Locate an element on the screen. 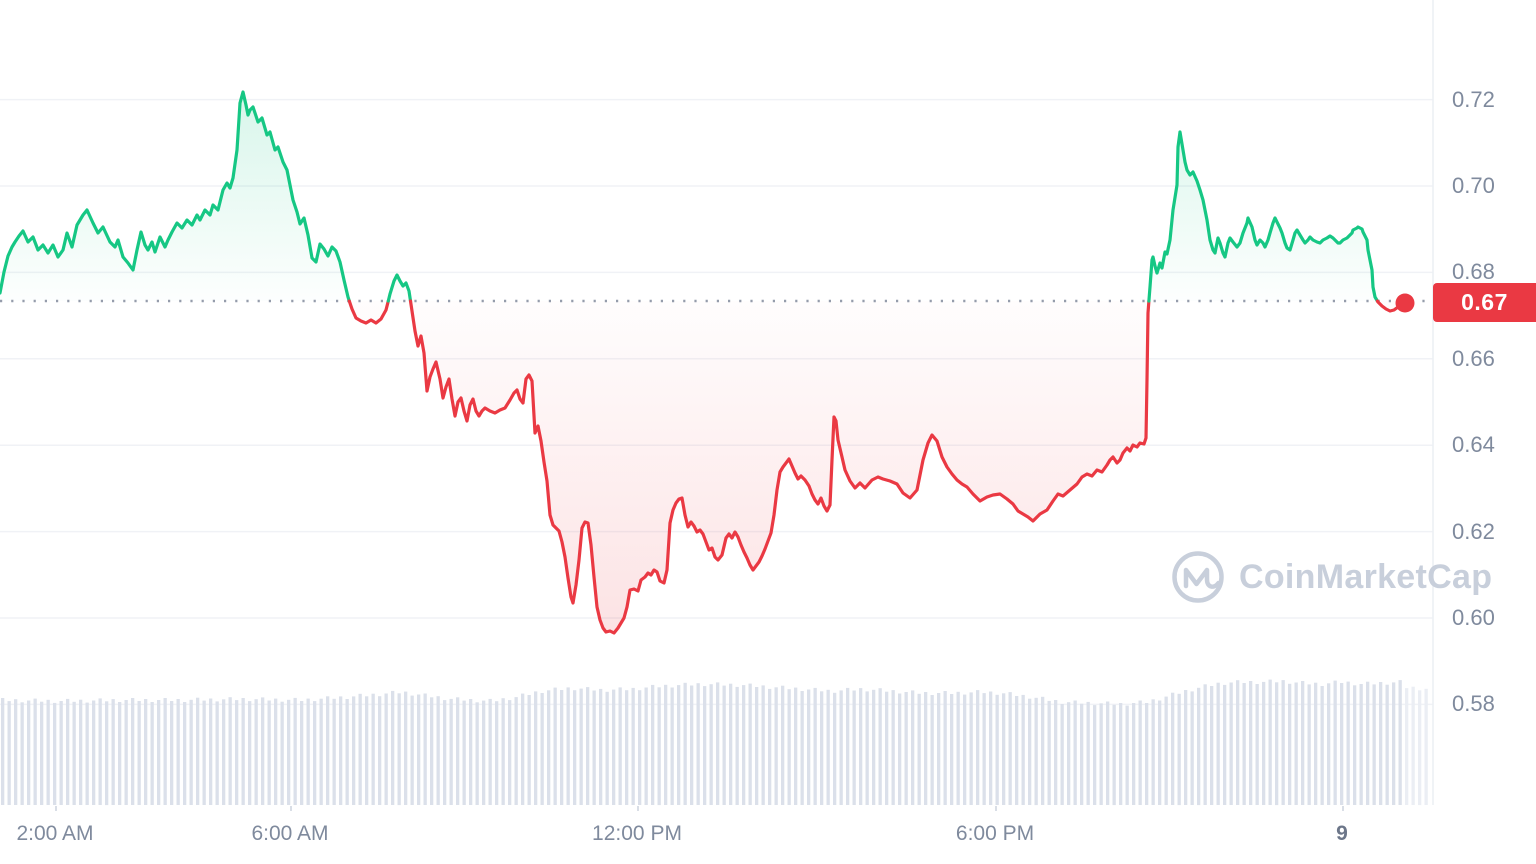  watermark-text: CoinMarketCap is located at coordinates (1366, 576).